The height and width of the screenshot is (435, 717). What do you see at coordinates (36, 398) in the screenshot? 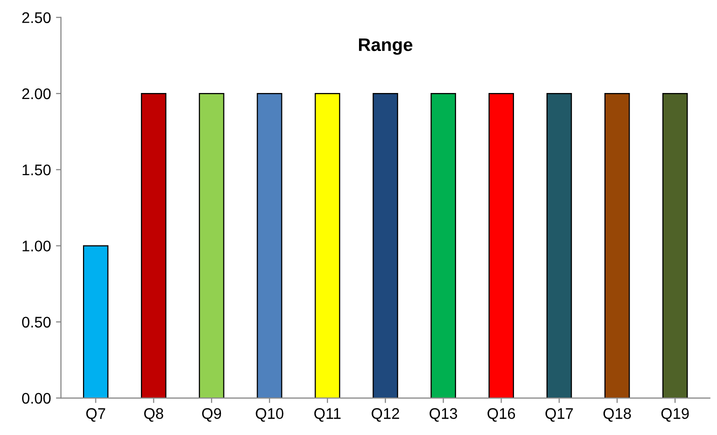
I see `y-tick-label: 0.00` at bounding box center [36, 398].